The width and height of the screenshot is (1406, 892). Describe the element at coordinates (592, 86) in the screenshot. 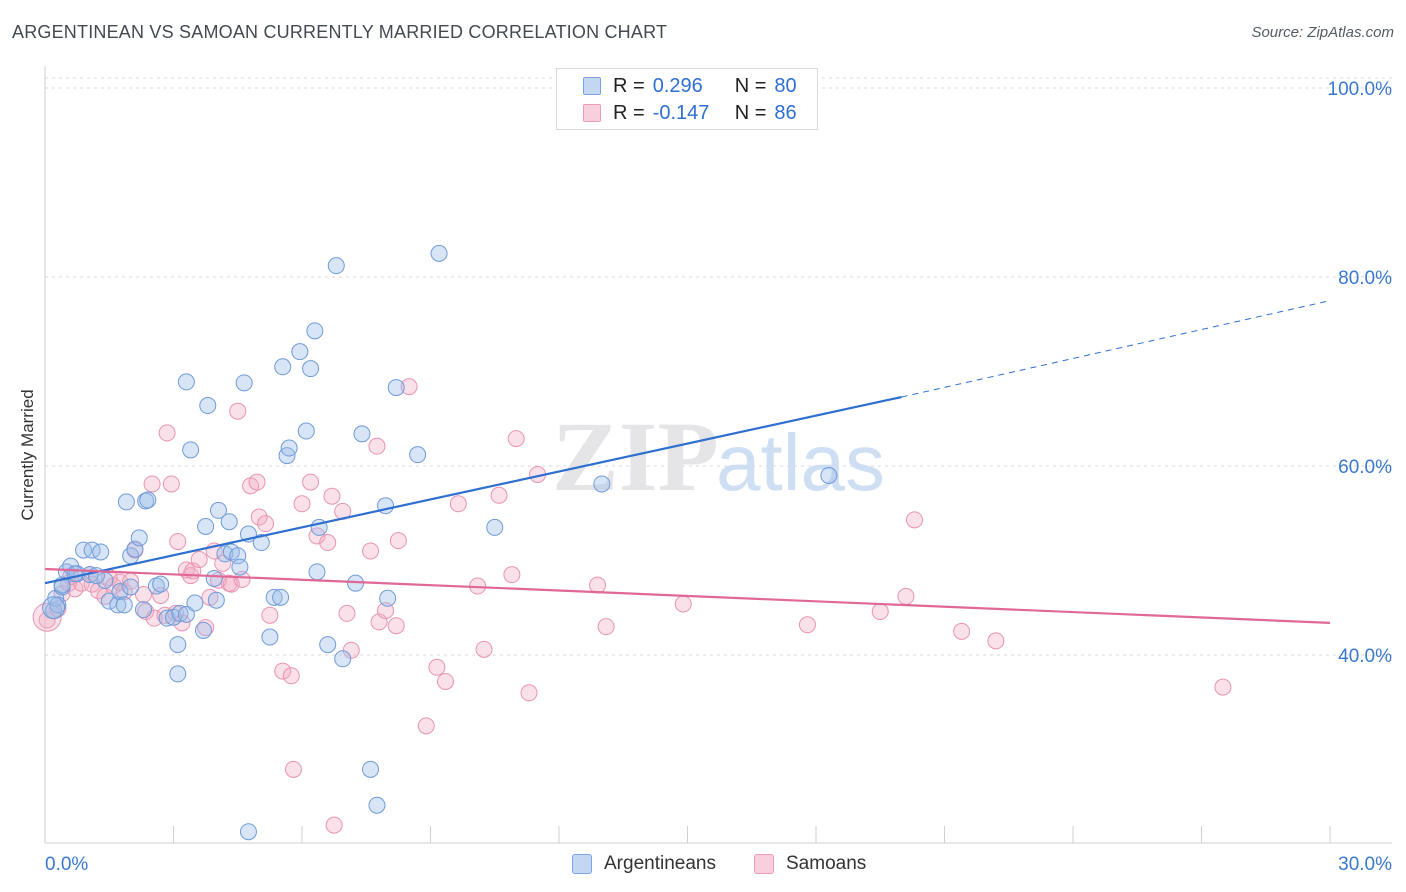

I see `legend-swatch-blue` at that location.